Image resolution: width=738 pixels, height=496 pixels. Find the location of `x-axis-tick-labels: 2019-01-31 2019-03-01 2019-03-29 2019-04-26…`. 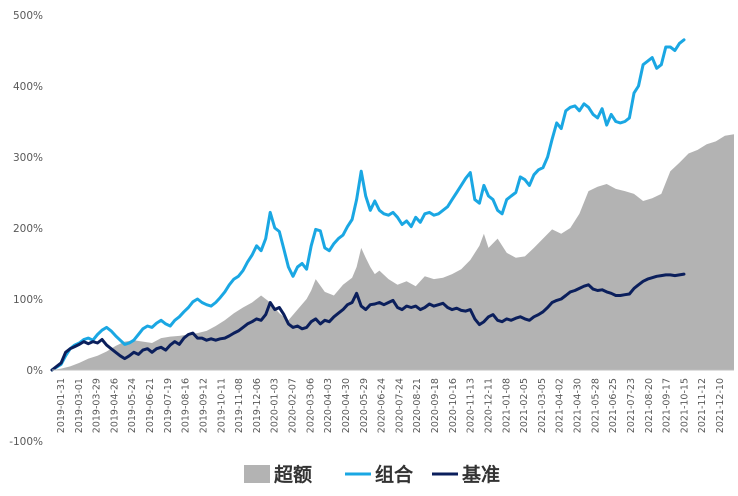

x-axis-tick-labels: 2019-01-31 2019-03-01 2019-03-29 2019-04-26… is located at coordinates (391, 405).